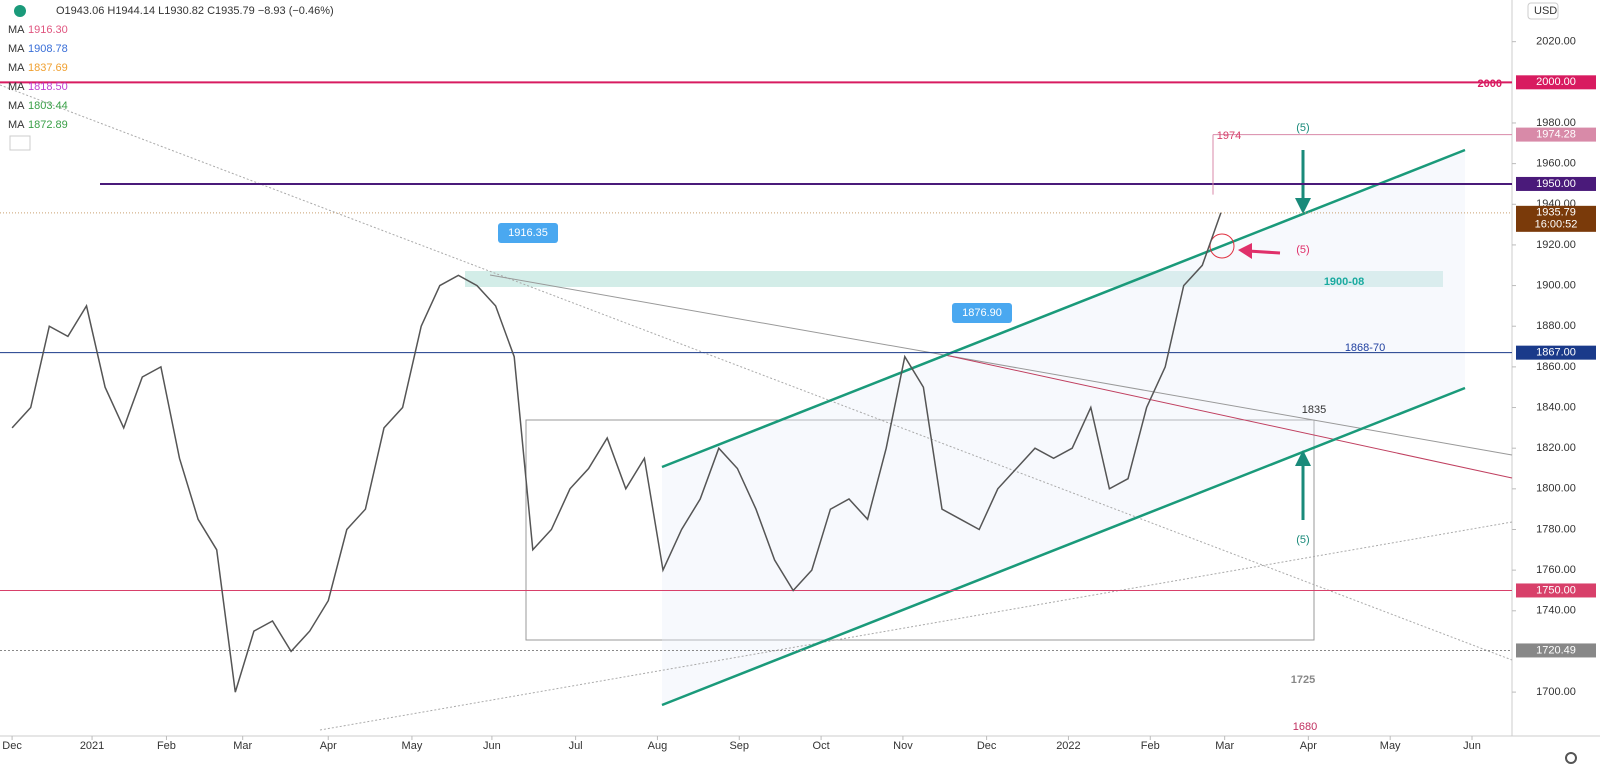  Describe the element at coordinates (20, 11) in the screenshot. I see `status-dot` at that location.